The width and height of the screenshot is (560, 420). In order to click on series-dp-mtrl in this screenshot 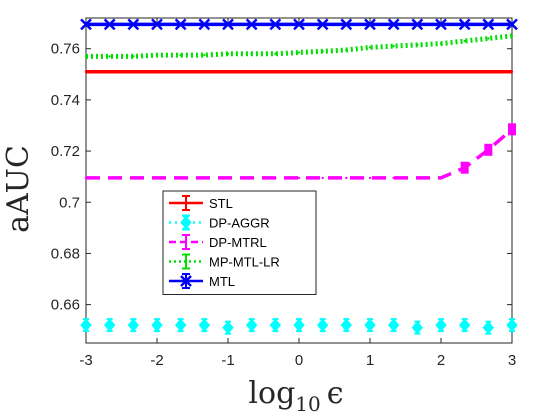, I will do `click(300, 151)`.